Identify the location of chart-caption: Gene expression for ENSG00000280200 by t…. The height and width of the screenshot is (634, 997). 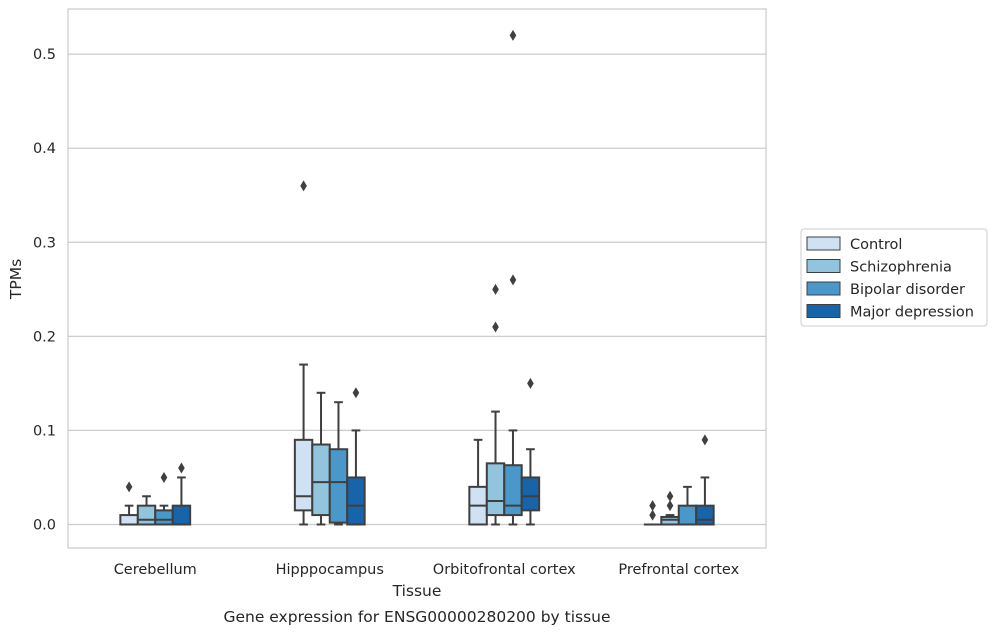
(416, 617).